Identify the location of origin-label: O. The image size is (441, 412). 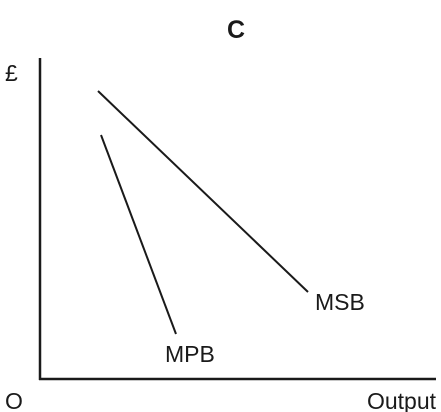
(14, 400).